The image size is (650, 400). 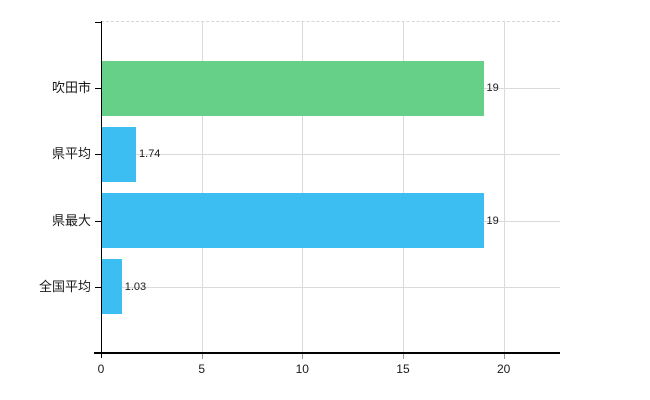 I want to click on y-axis-category-label: 吹田市, so click(x=71, y=88).